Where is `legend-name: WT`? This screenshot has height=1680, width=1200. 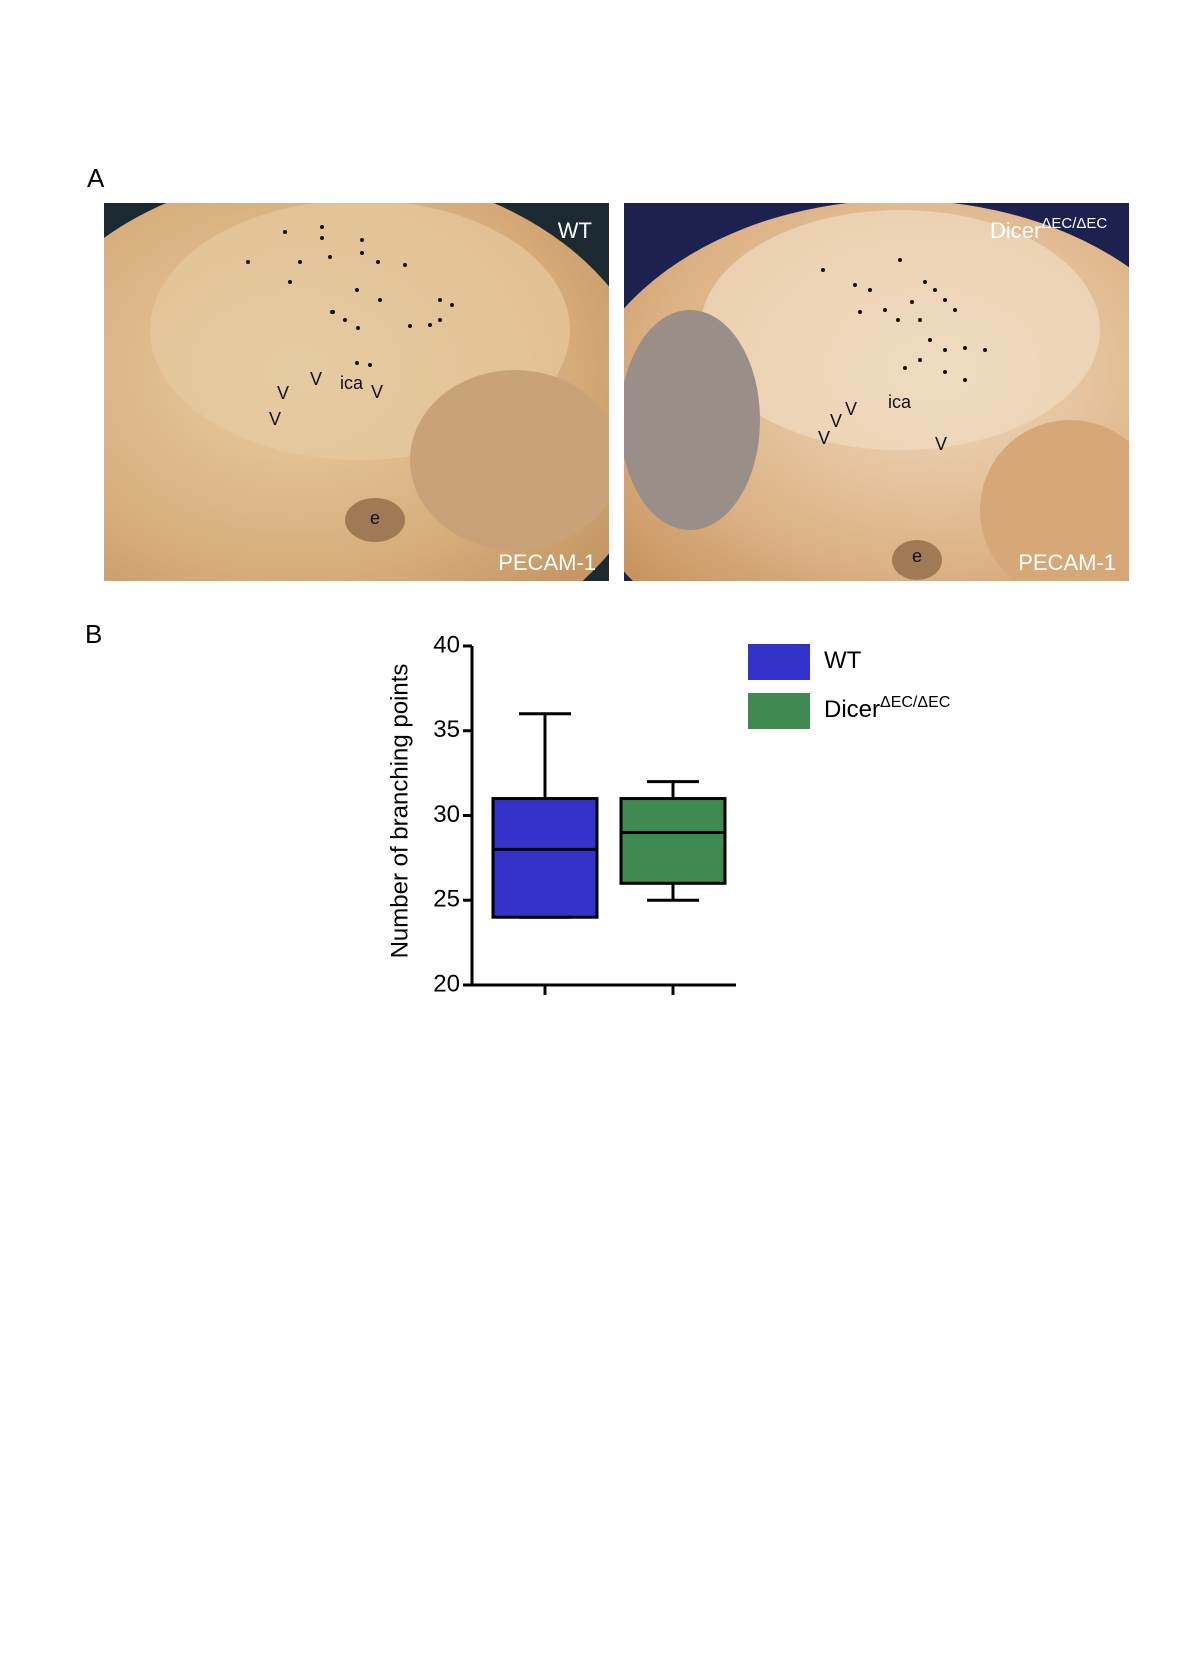 legend-name: WT is located at coordinates (843, 660).